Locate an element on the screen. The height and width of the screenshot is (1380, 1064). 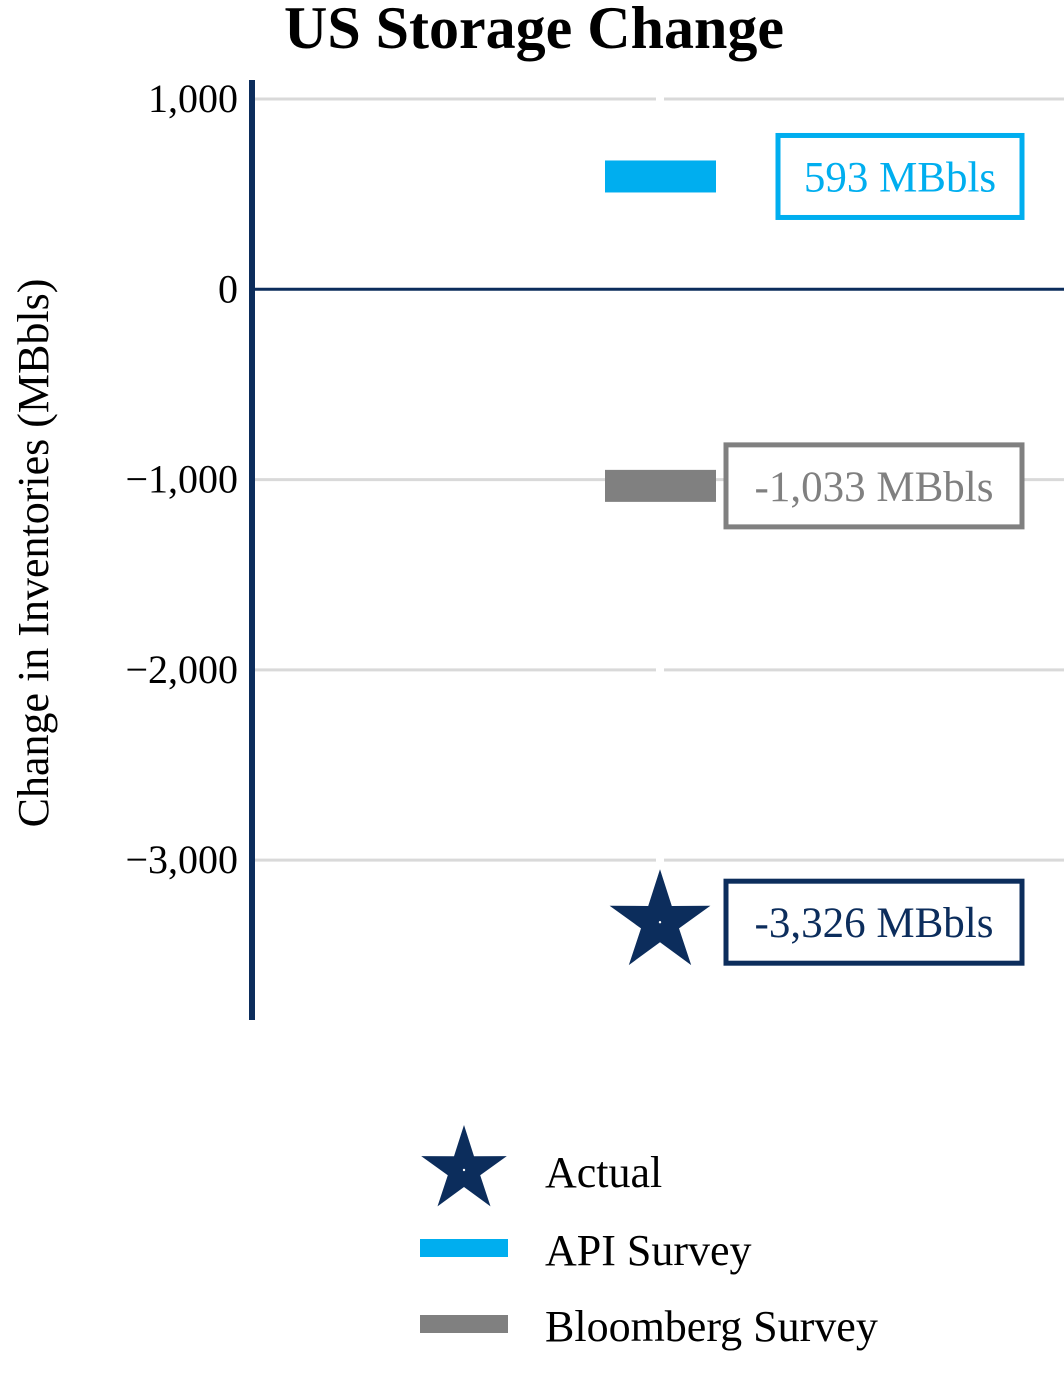
bloomberg-survey-annotation-box is located at coordinates (874, 486).